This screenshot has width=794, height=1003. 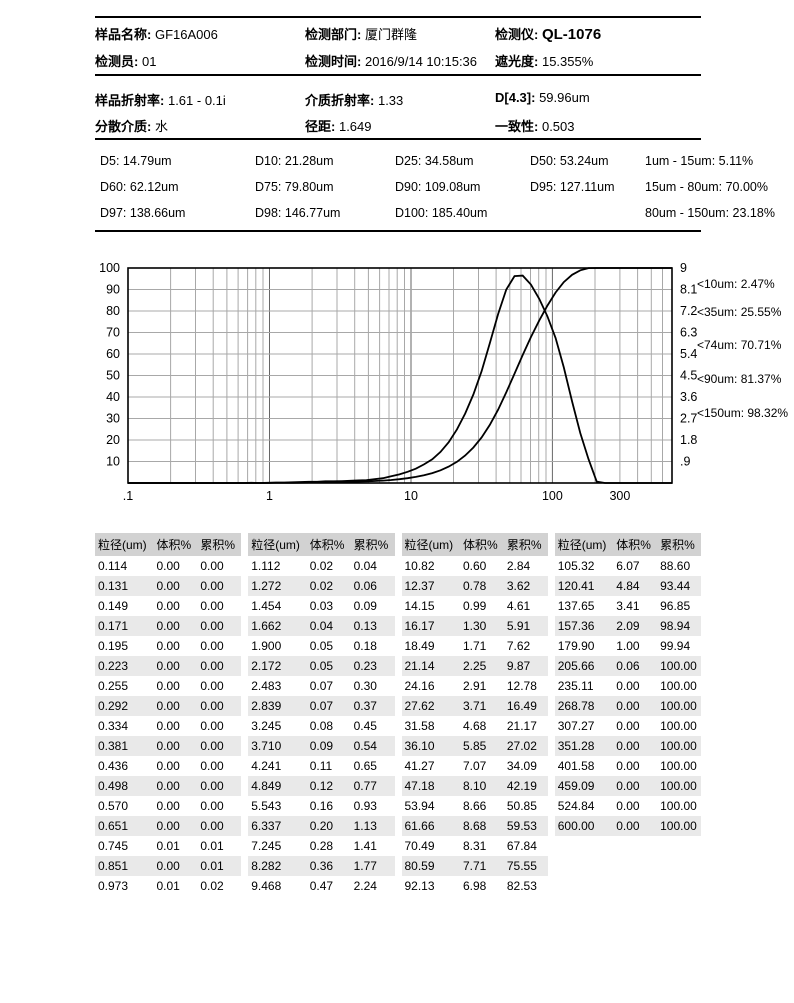 What do you see at coordinates (572, 187) in the screenshot?
I see `percentile-cell: D95: 127.11um` at bounding box center [572, 187].